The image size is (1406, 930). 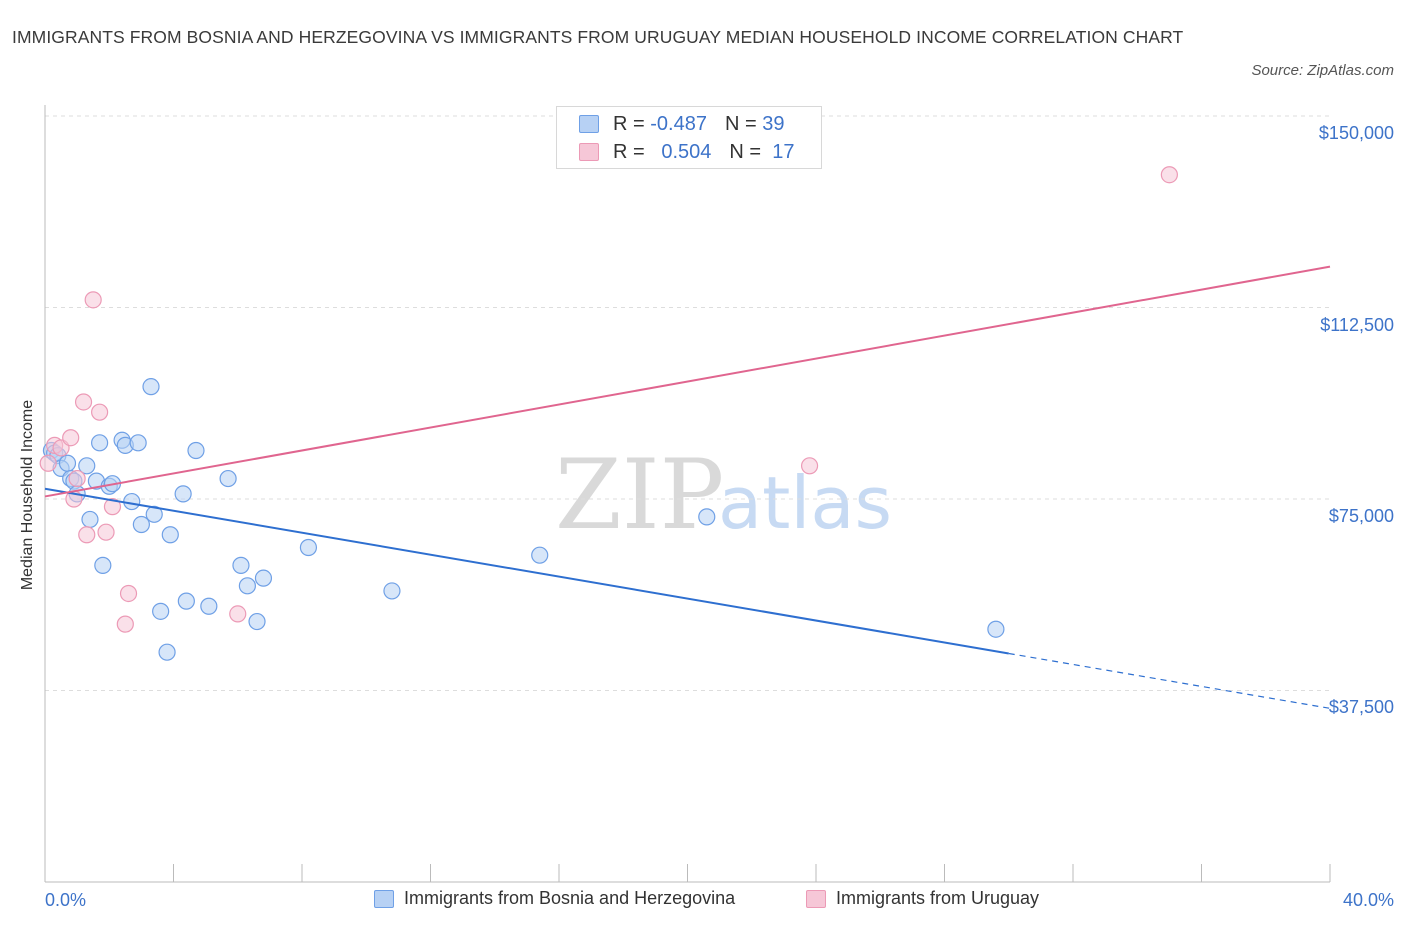 I want to click on y-tick-label: $150,000, so click(x=1356, y=133).